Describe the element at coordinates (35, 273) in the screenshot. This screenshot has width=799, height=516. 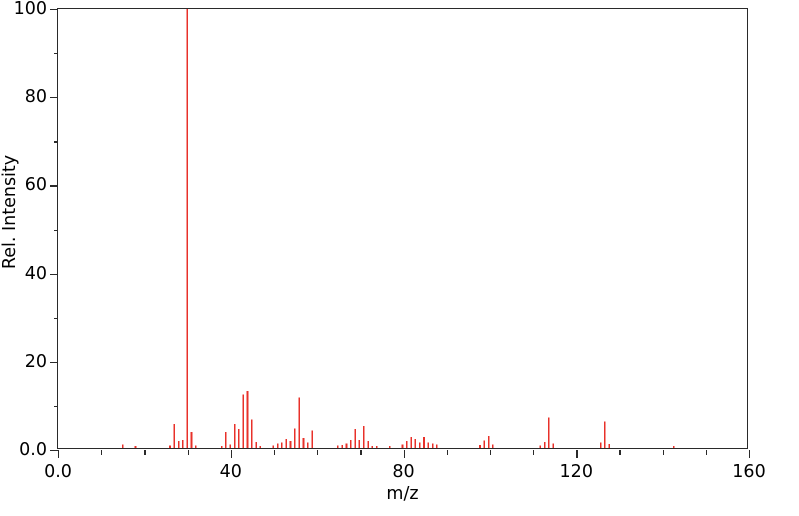
I see `y-tick-label: 40` at that location.